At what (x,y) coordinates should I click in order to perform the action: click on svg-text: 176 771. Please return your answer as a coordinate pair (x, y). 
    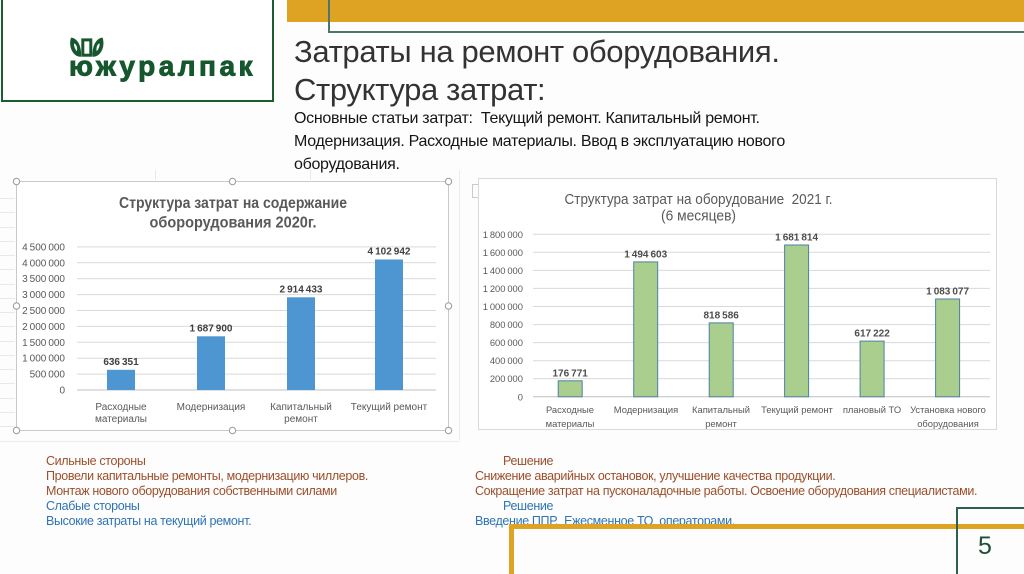
    Looking at the image, I should click on (571, 373).